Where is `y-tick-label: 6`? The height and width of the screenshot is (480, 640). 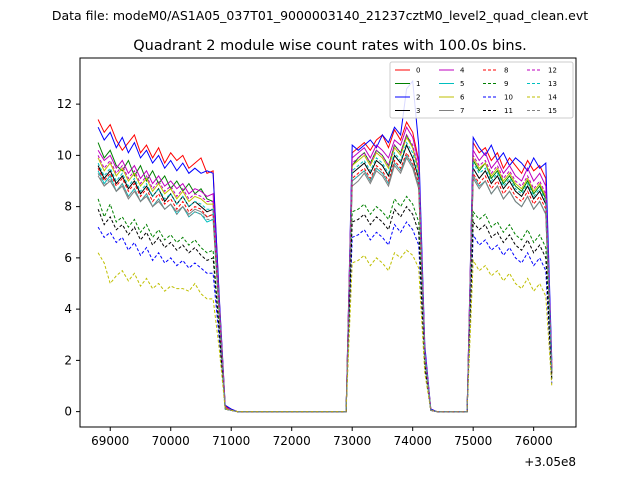
y-tick-label: 6 is located at coordinates (68, 258).